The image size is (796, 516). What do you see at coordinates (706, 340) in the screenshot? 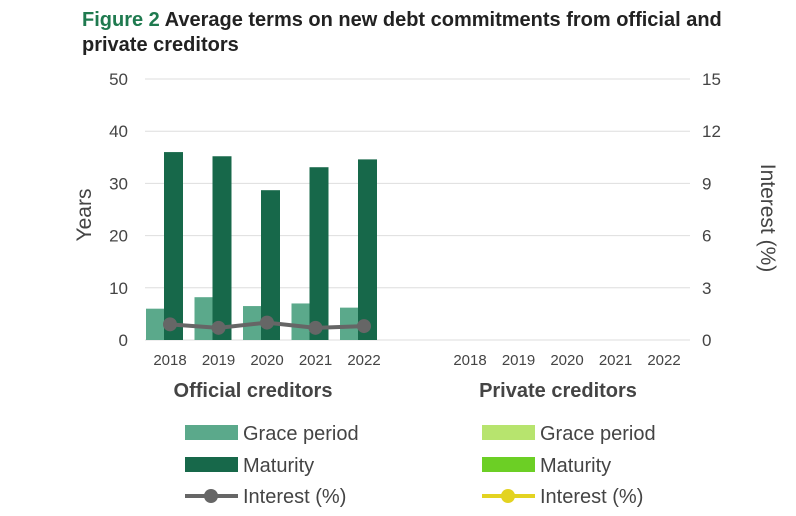
I see `right-tick-label: 0` at bounding box center [706, 340].